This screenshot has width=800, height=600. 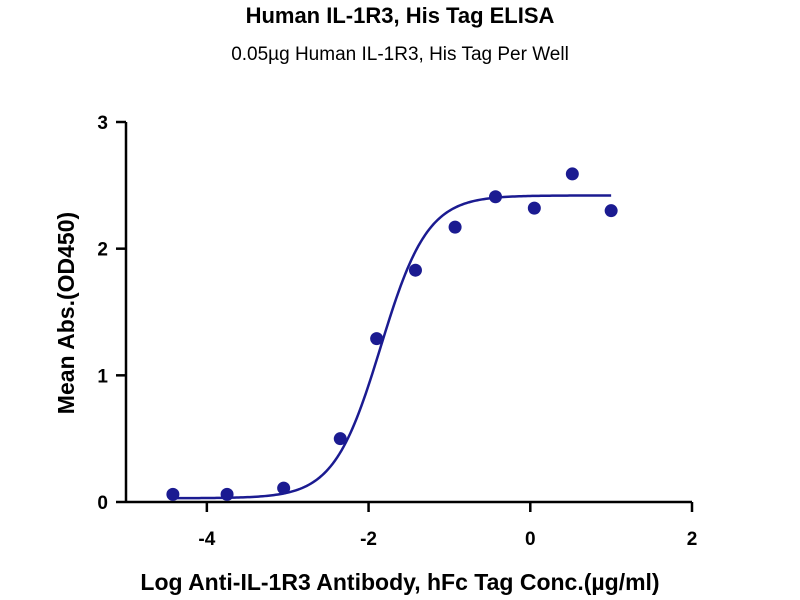 What do you see at coordinates (102, 250) in the screenshot?
I see `y-tick-label: 2` at bounding box center [102, 250].